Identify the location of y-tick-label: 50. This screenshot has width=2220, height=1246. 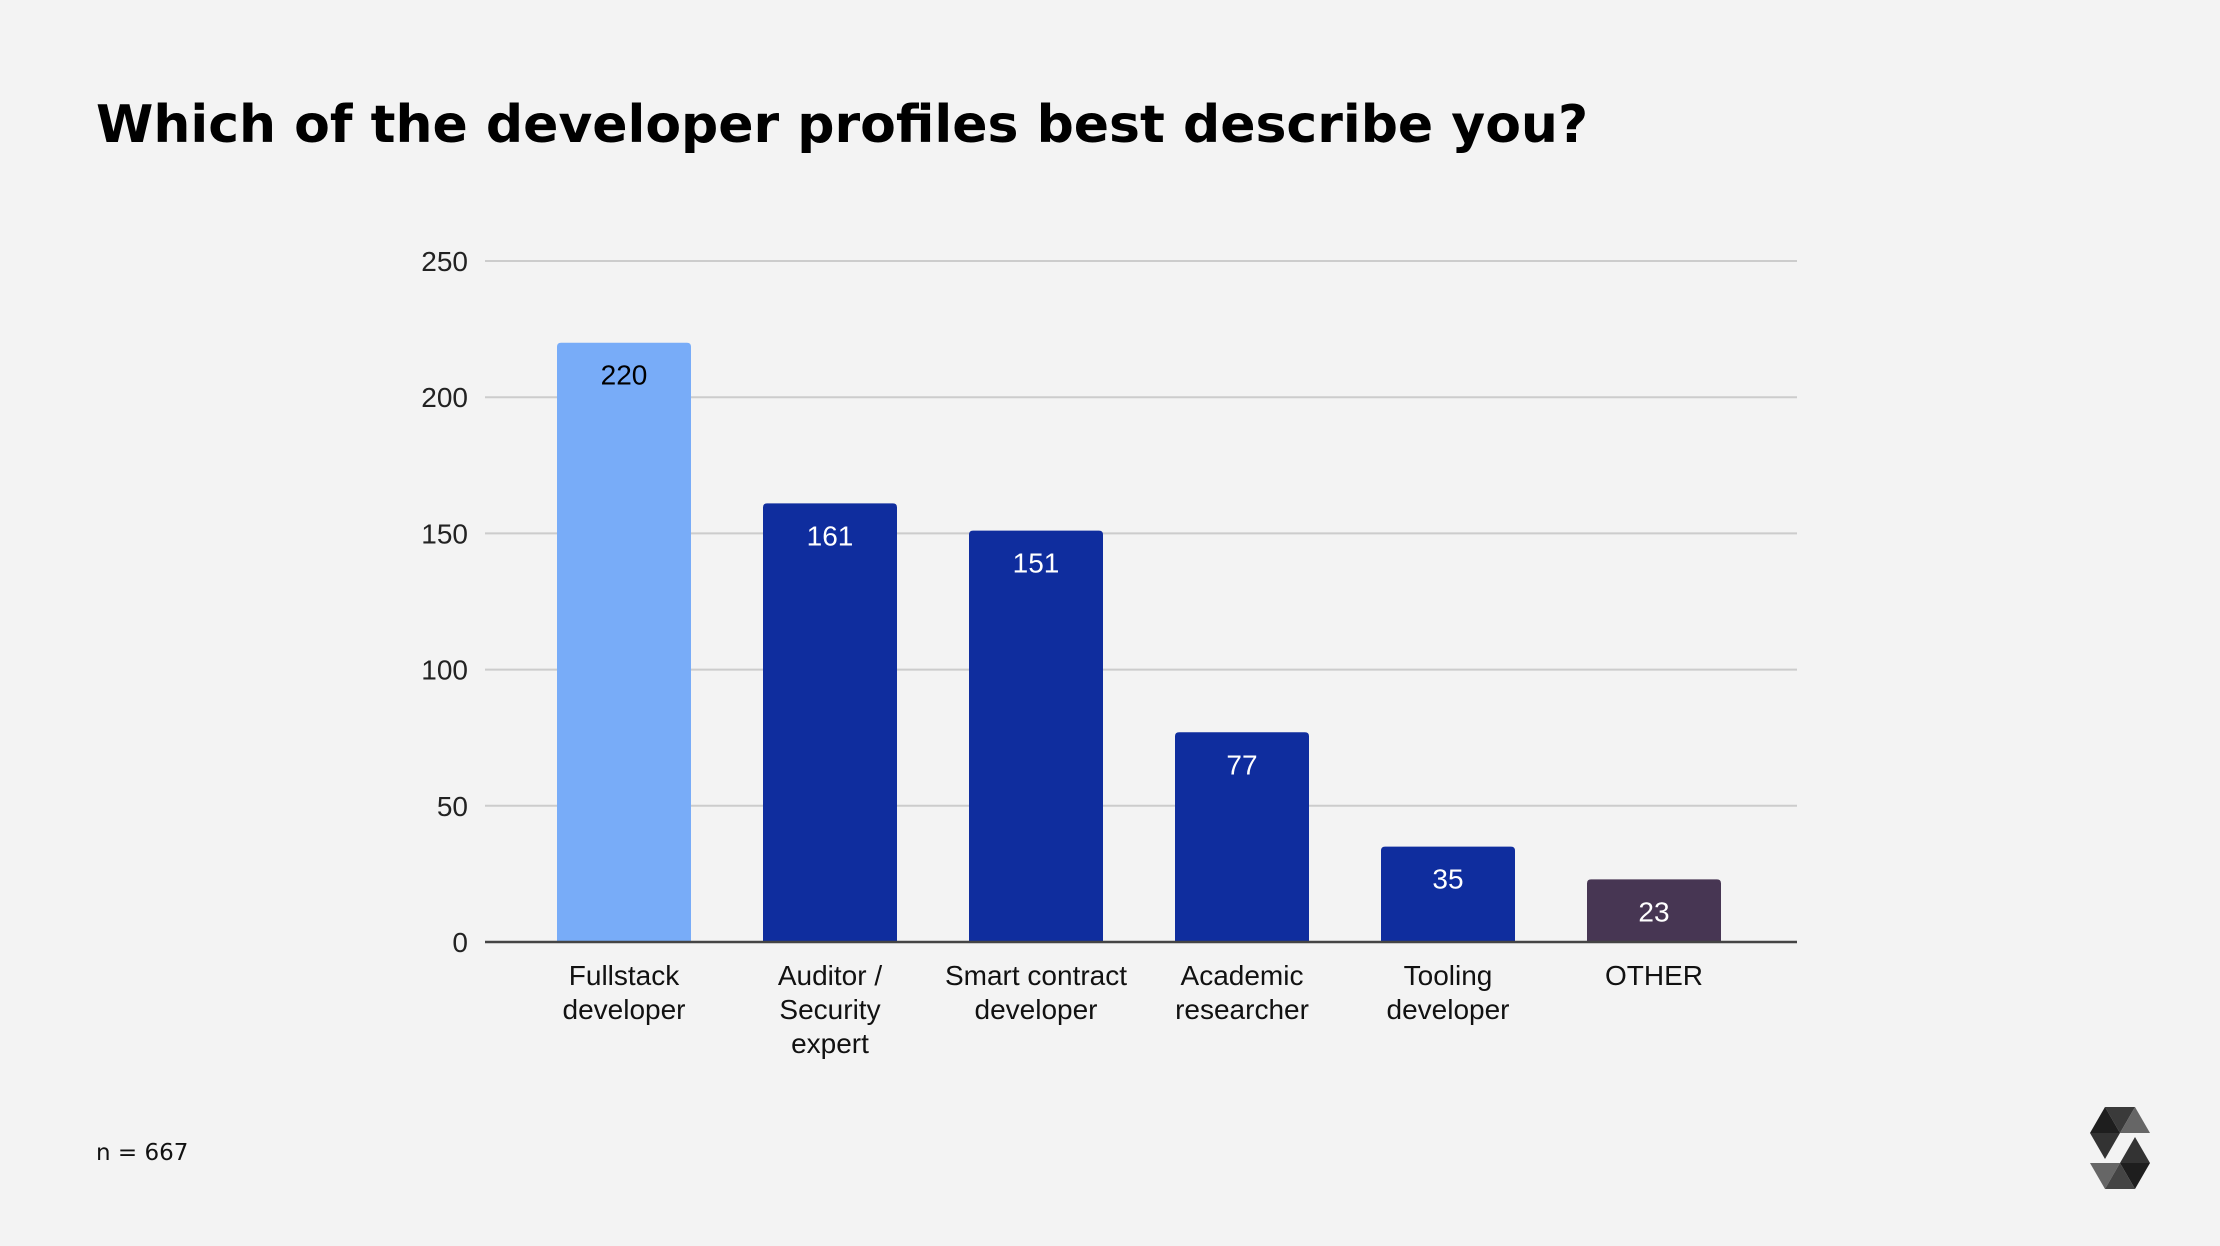
(452, 806).